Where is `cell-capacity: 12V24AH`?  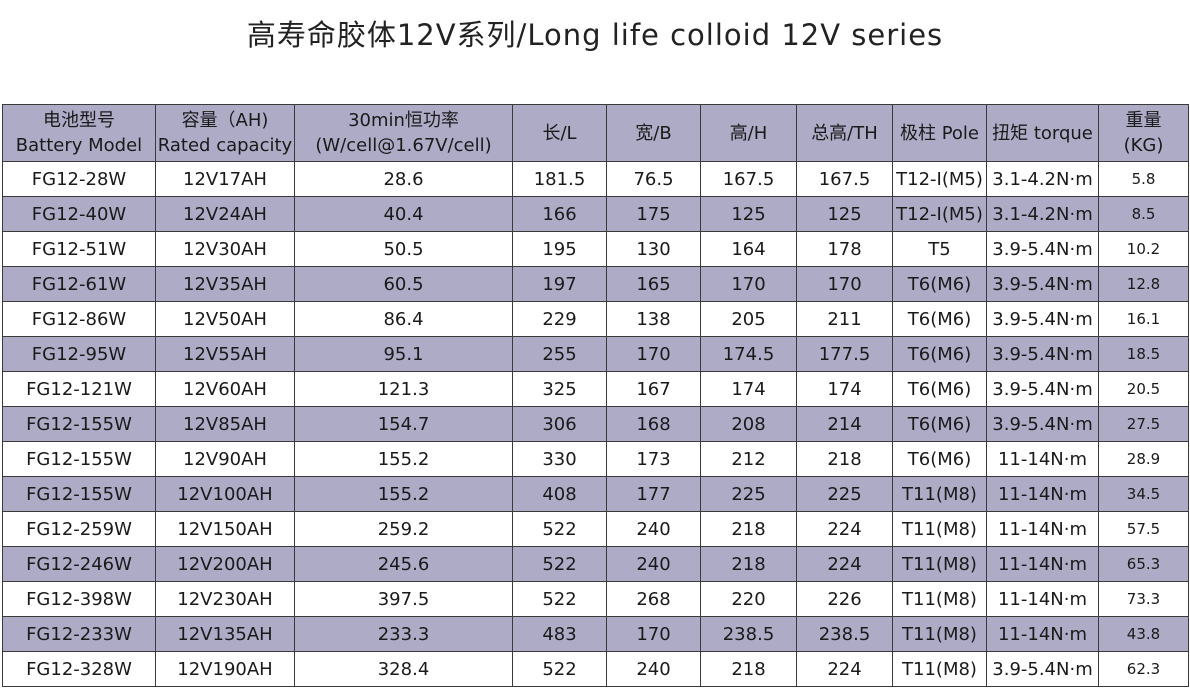
cell-capacity: 12V24AH is located at coordinates (225, 214).